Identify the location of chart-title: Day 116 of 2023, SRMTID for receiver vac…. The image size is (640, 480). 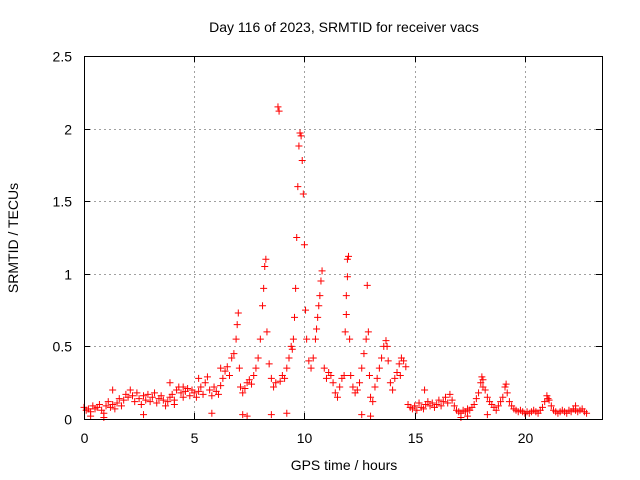
(344, 27).